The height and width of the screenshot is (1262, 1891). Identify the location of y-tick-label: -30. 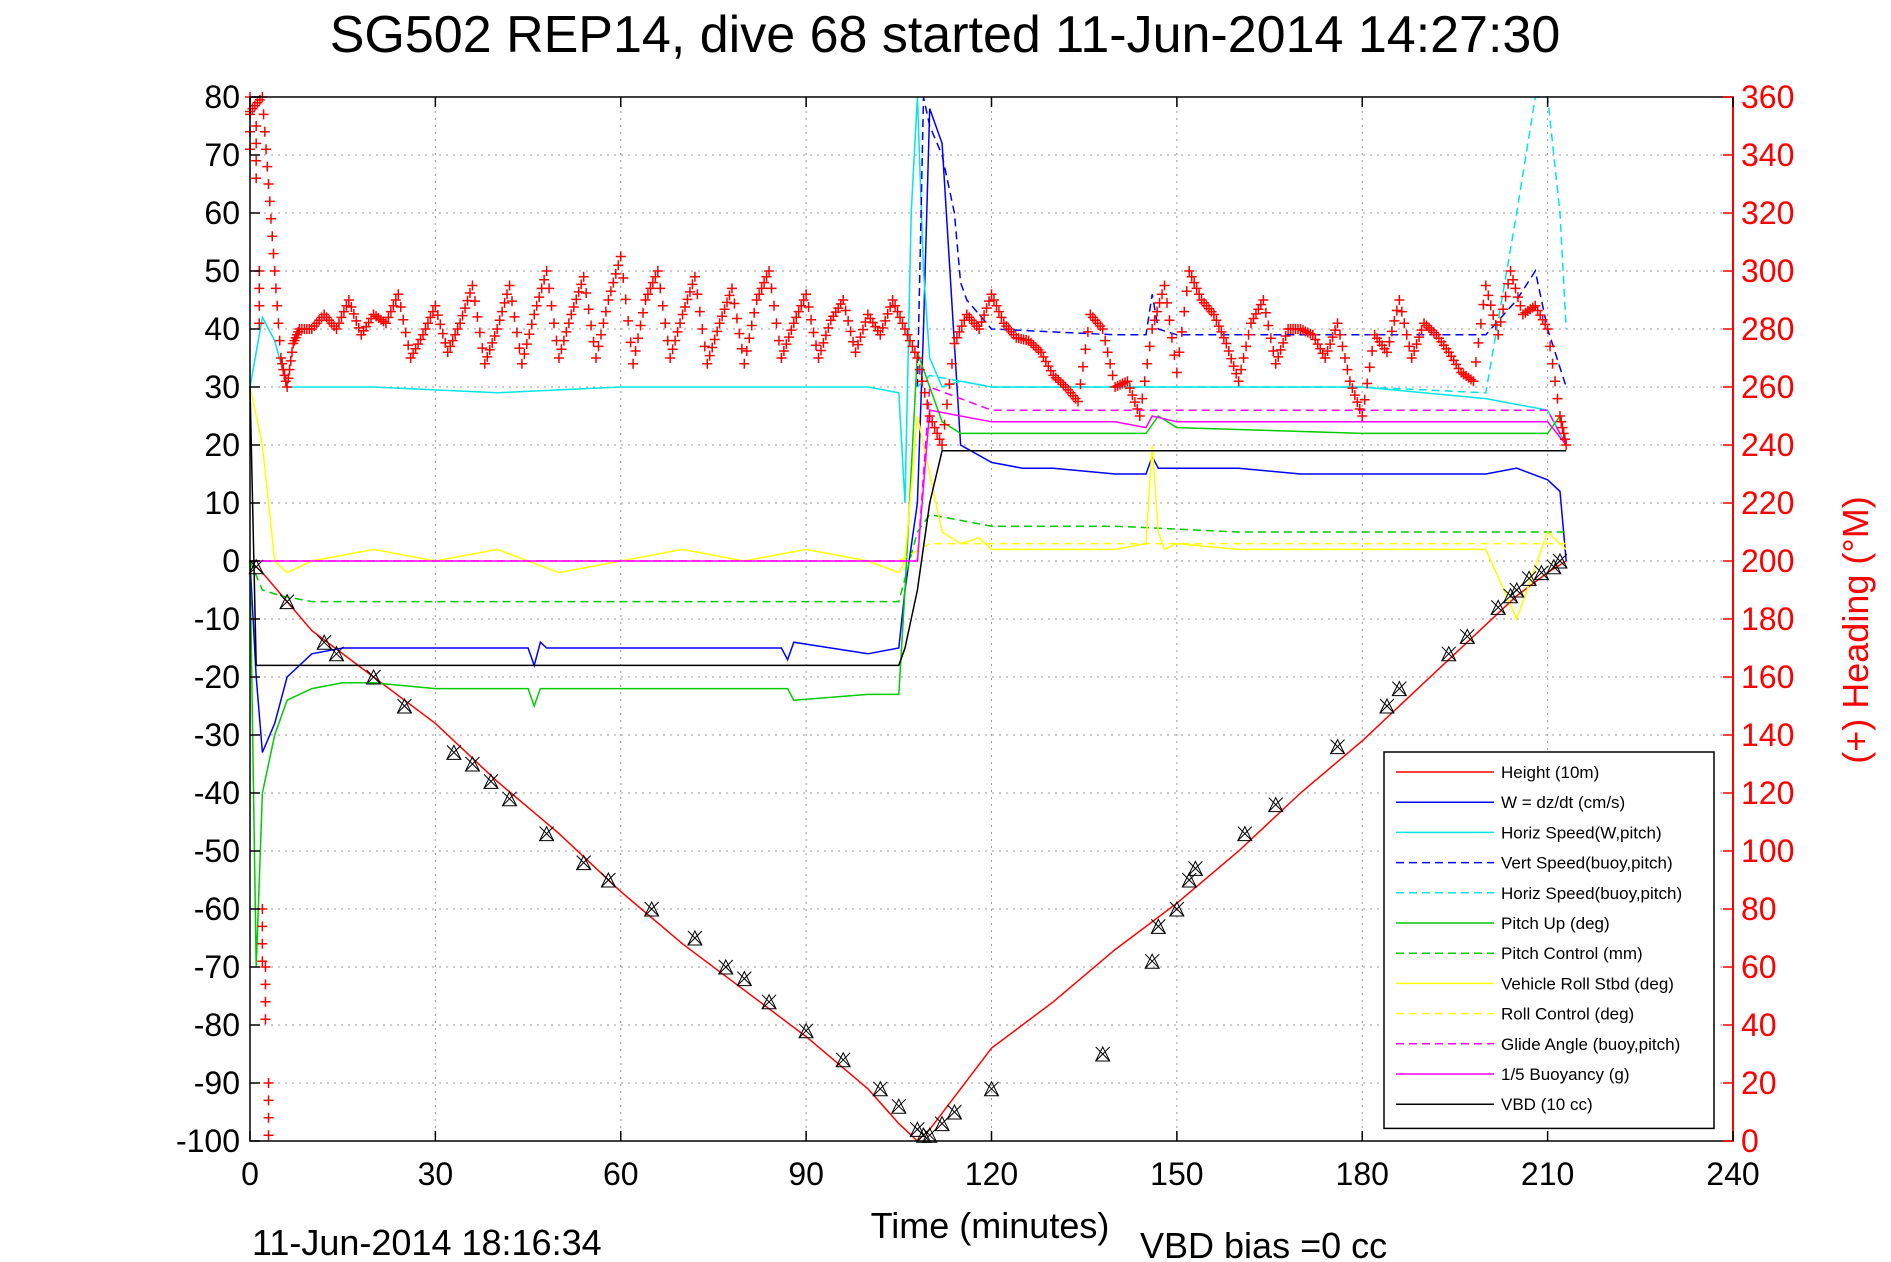
(217, 735).